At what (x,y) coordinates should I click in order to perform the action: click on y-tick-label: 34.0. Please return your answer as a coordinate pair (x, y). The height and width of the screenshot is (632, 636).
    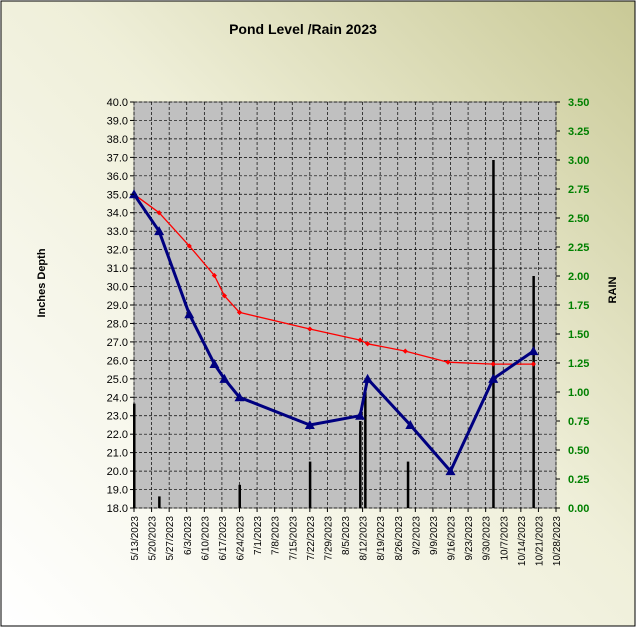
    Looking at the image, I should click on (117, 214).